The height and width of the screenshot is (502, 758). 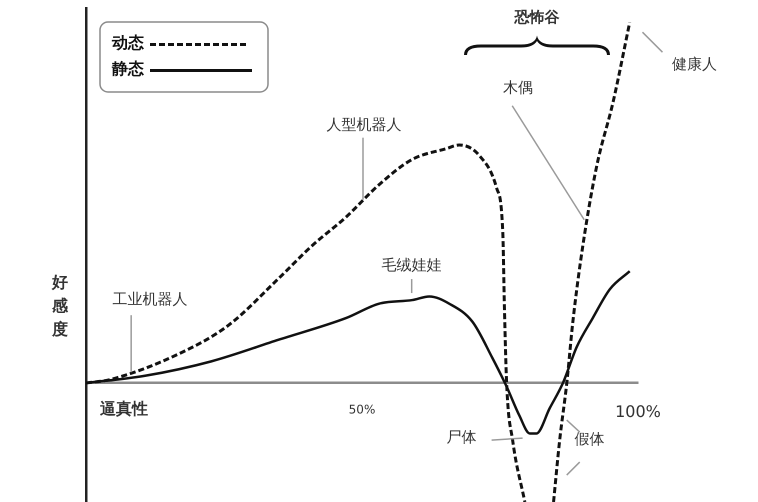 I want to click on annotation: 恐怖谷, so click(x=537, y=17).